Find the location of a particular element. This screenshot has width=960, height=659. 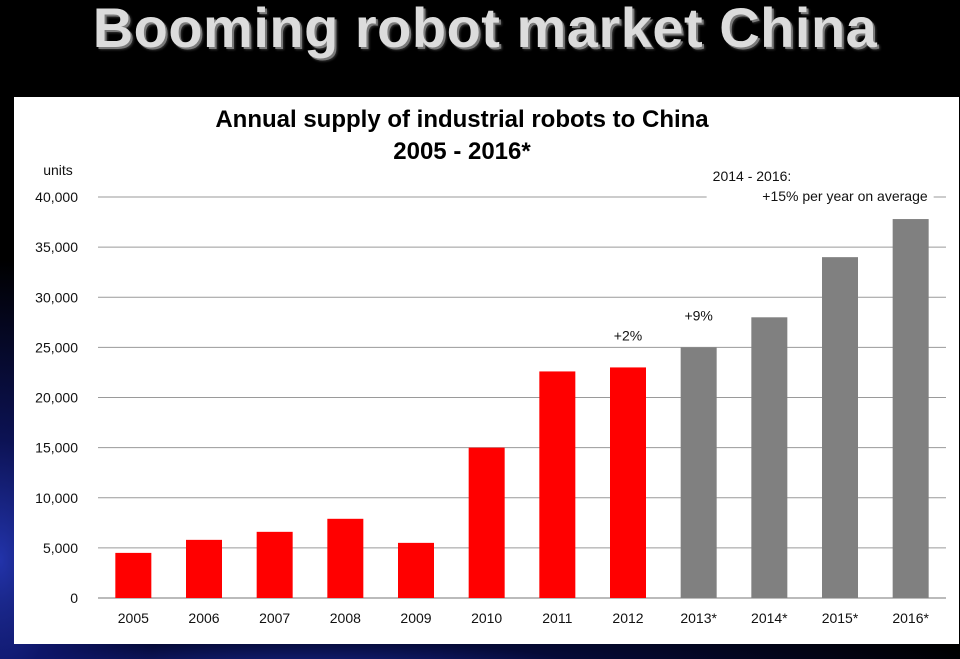

growth-annotation: +2% is located at coordinates (628, 335).